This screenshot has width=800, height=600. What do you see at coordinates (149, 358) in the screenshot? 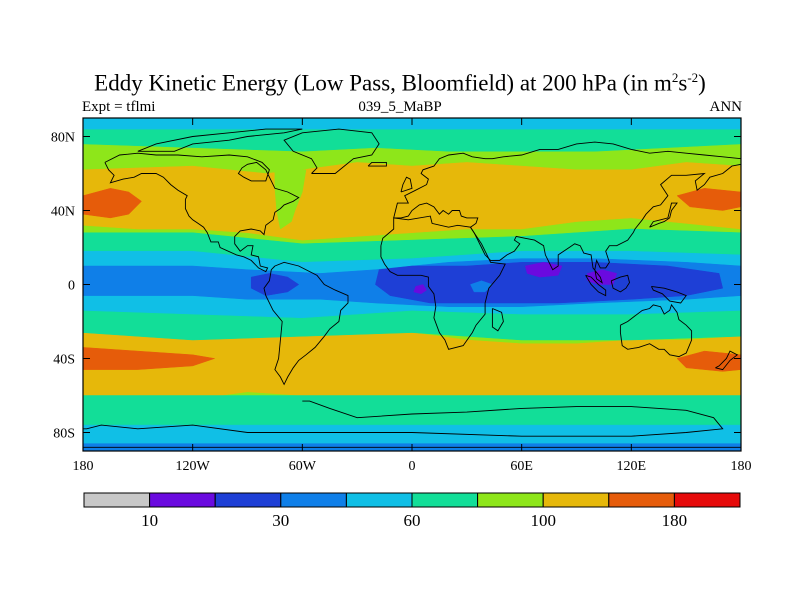
I see `contour-region-orange-south-pacific` at bounding box center [149, 358].